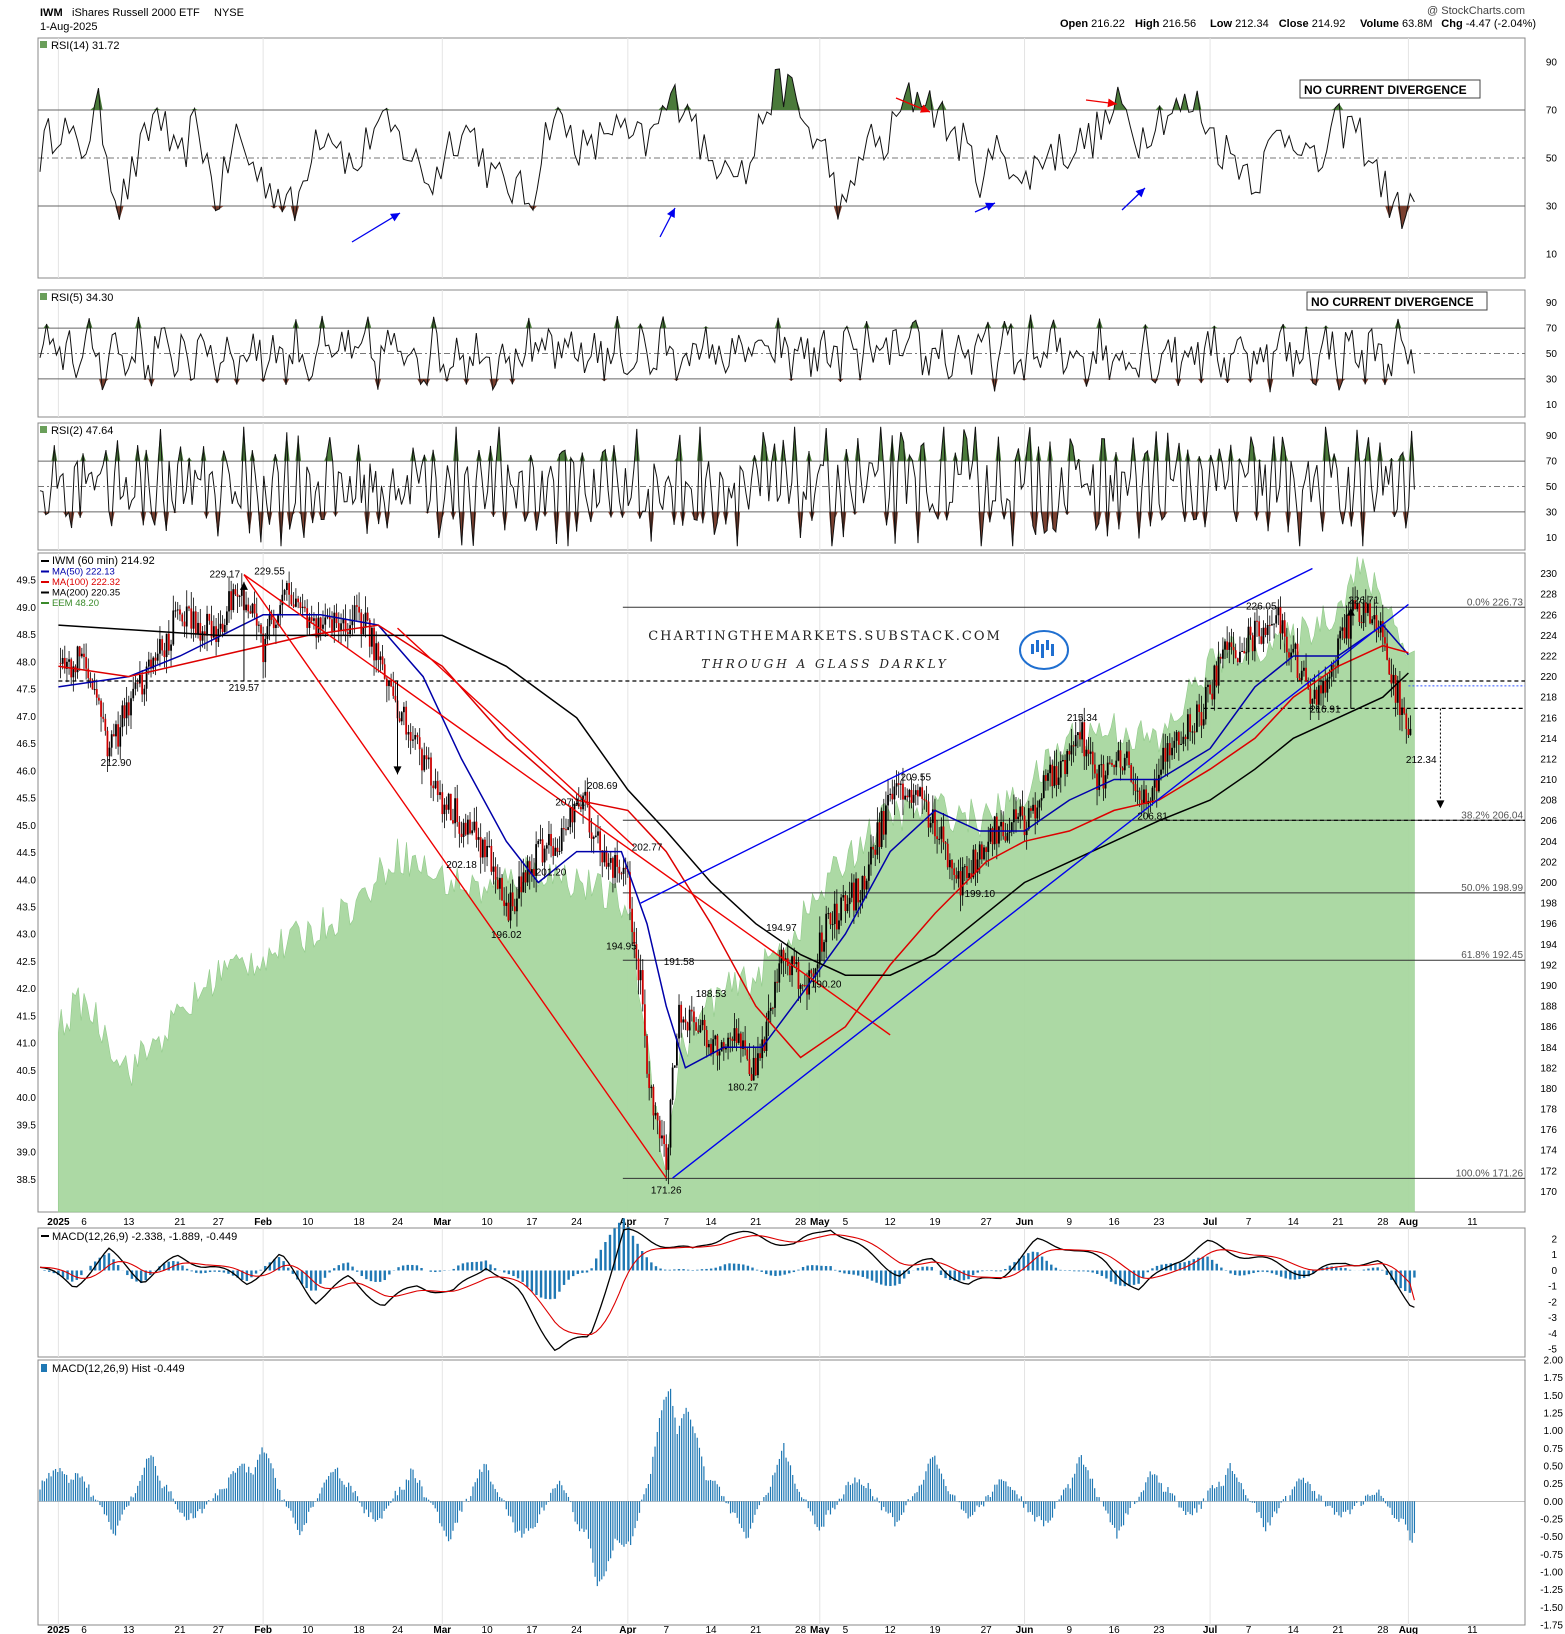  I want to click on rsi14-title-marker, so click(43, 44).